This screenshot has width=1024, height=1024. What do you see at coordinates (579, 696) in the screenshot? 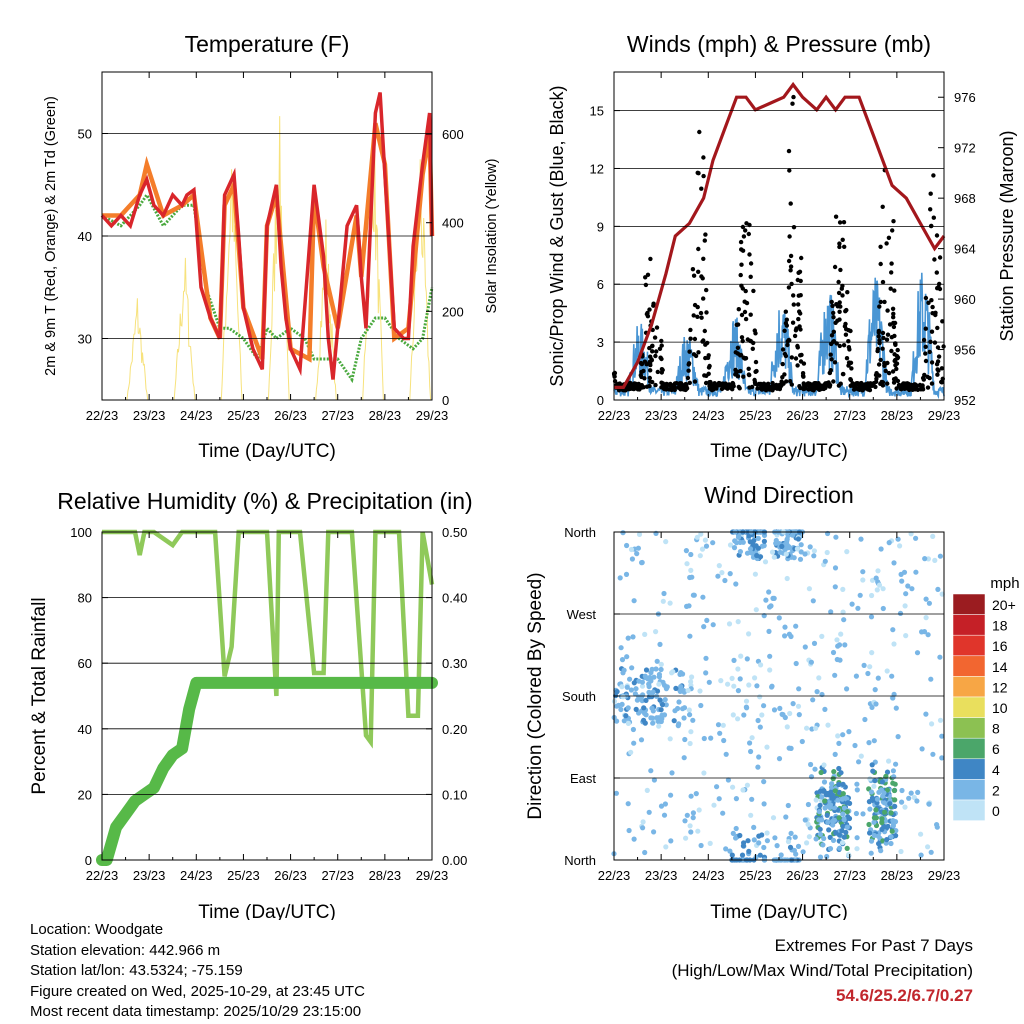
I see `direction-ytick-label: South` at bounding box center [579, 696].